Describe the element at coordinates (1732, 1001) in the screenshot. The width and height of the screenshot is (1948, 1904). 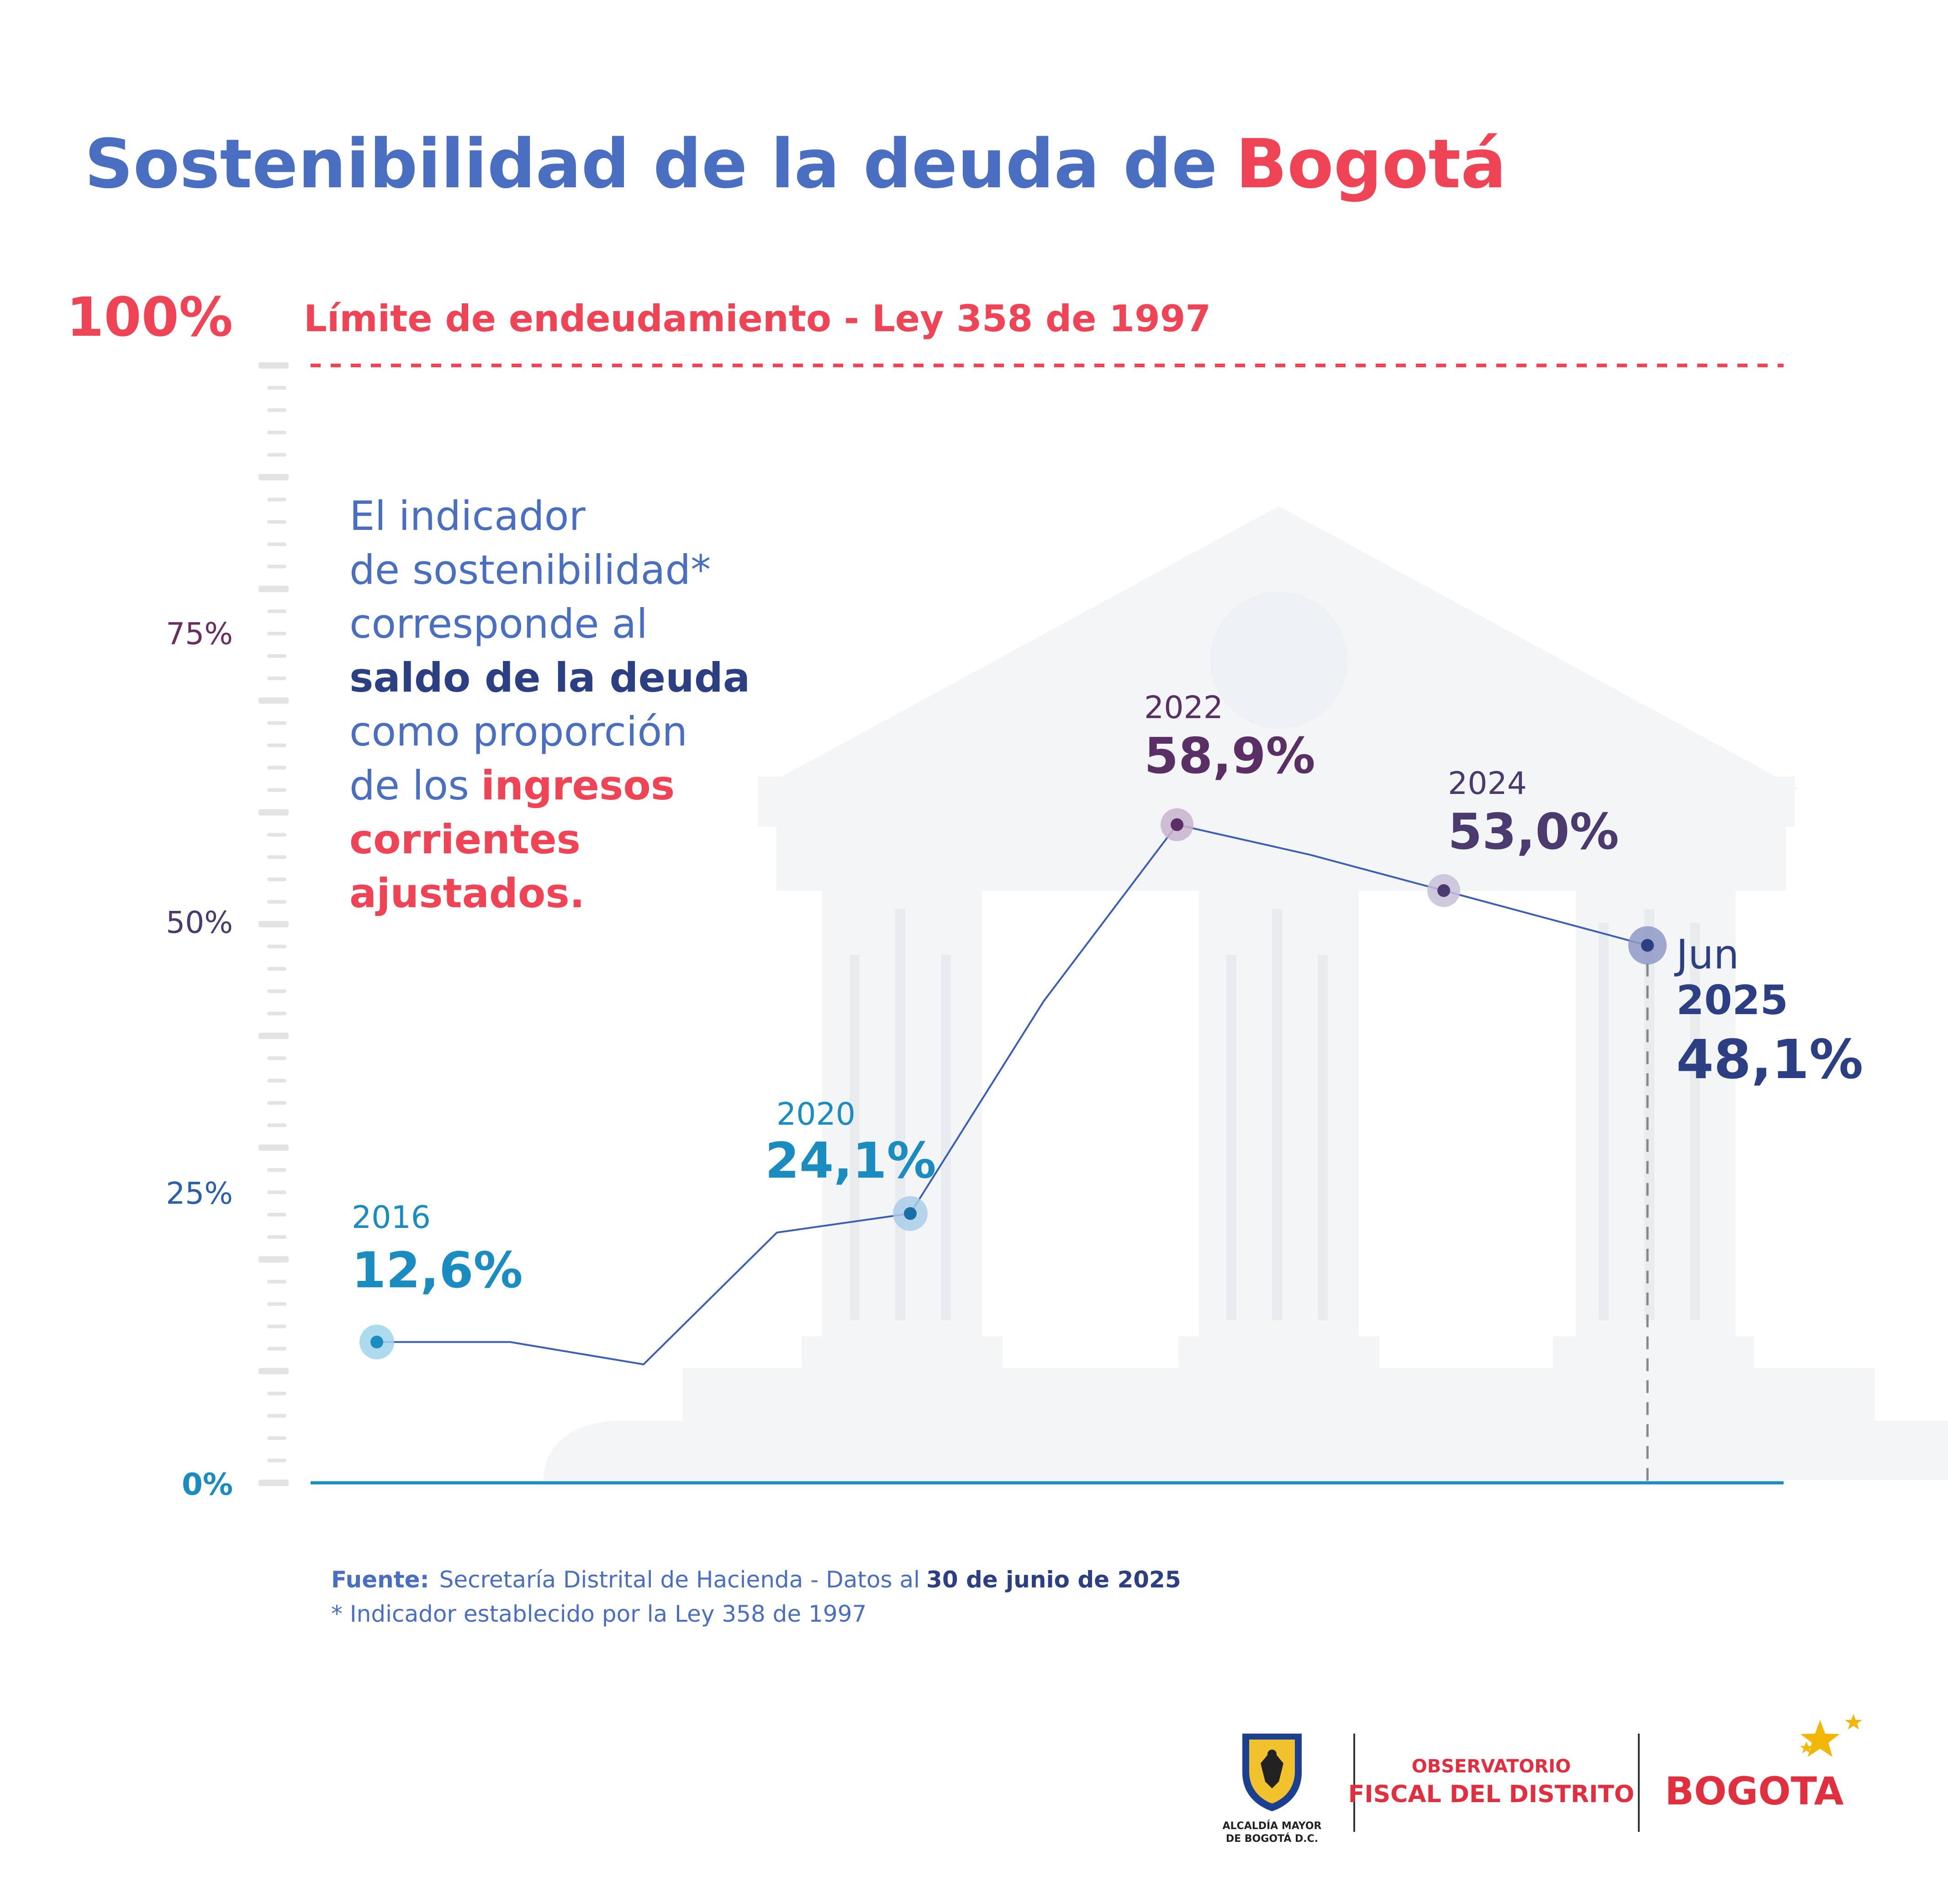
I see `annotation-2025-year-line2: 2025` at that location.